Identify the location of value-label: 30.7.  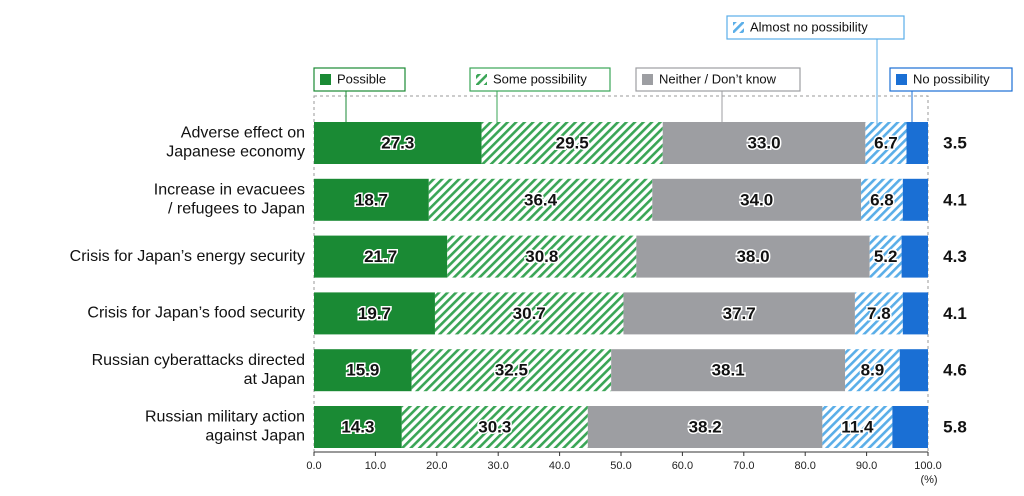
(529, 313).